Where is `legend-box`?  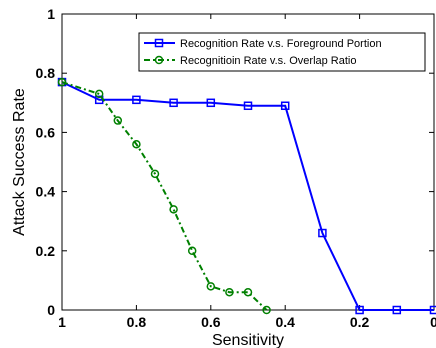
legend-box is located at coordinates (282, 52).